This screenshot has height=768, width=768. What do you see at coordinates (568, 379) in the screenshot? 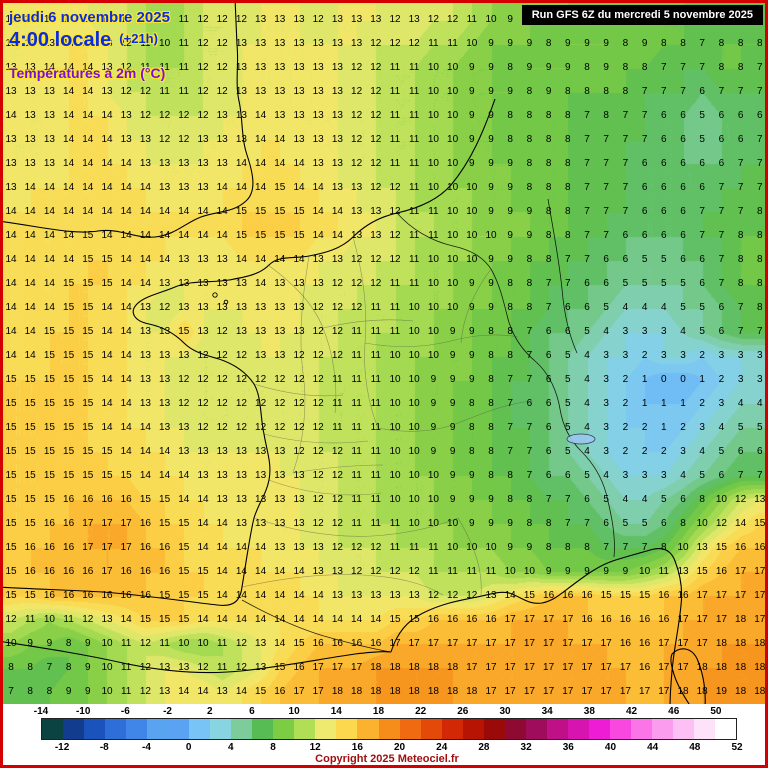
I see `temp-value: 5` at bounding box center [568, 379].